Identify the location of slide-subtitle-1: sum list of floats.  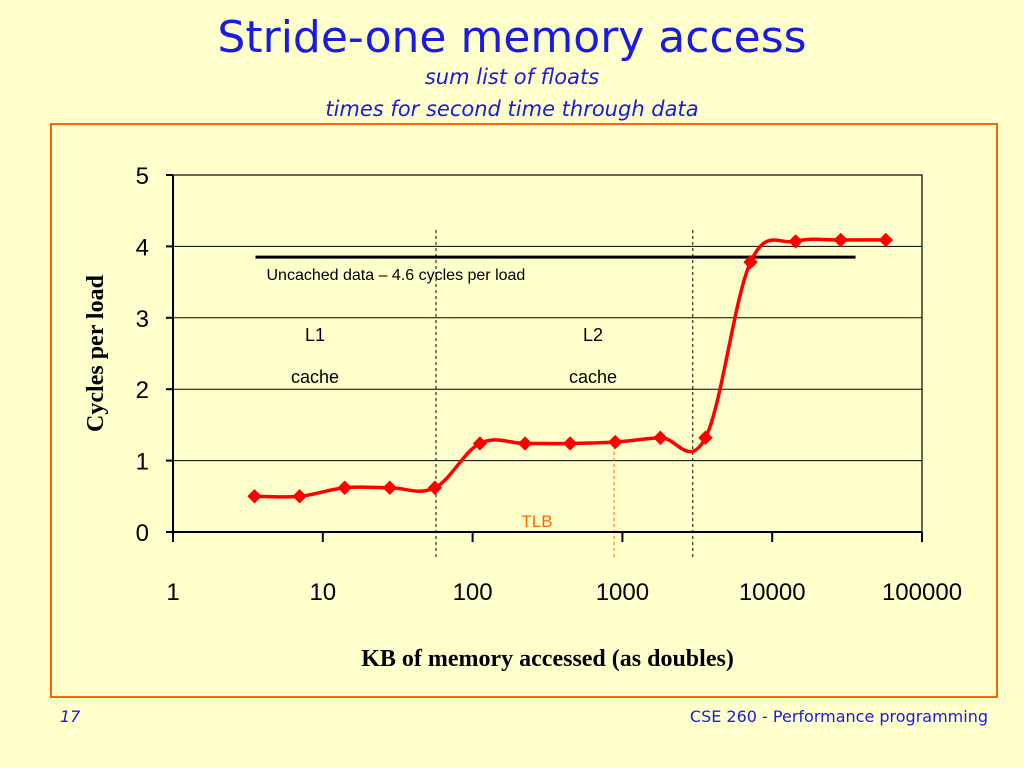
(512, 77).